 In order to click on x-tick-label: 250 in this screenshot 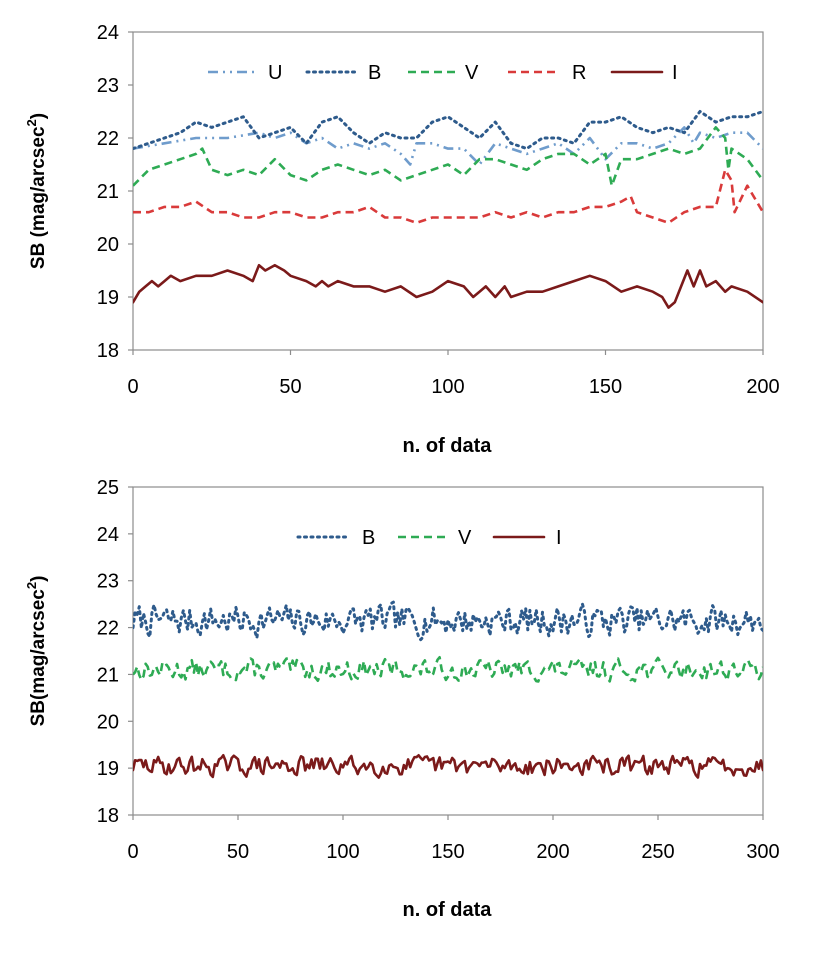, I will do `click(657, 852)`.